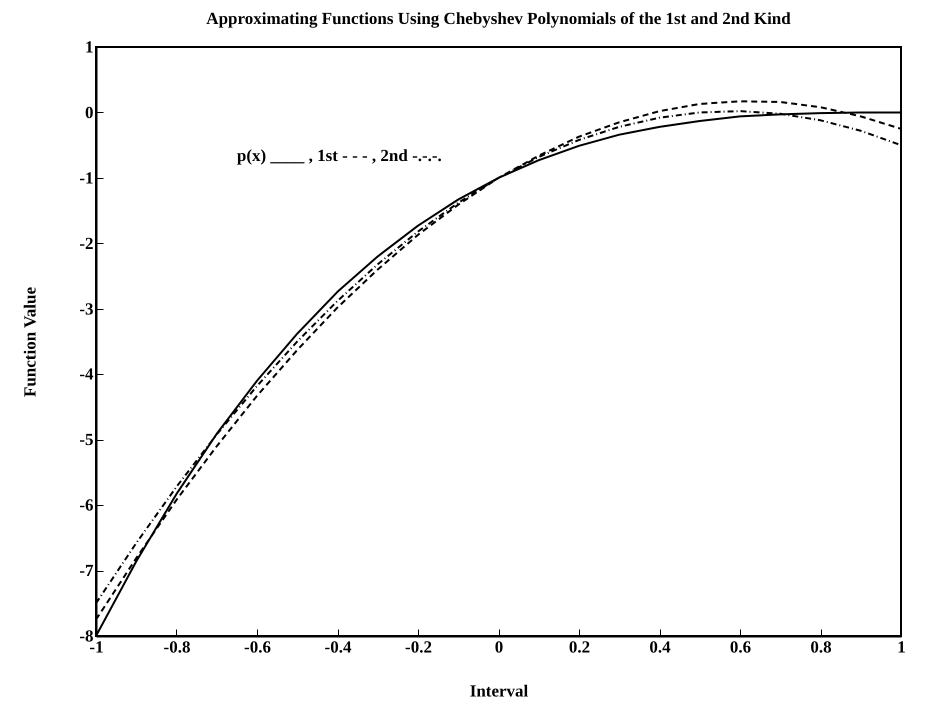  Describe the element at coordinates (901, 647) in the screenshot. I see `x-tick-label: 1` at that location.